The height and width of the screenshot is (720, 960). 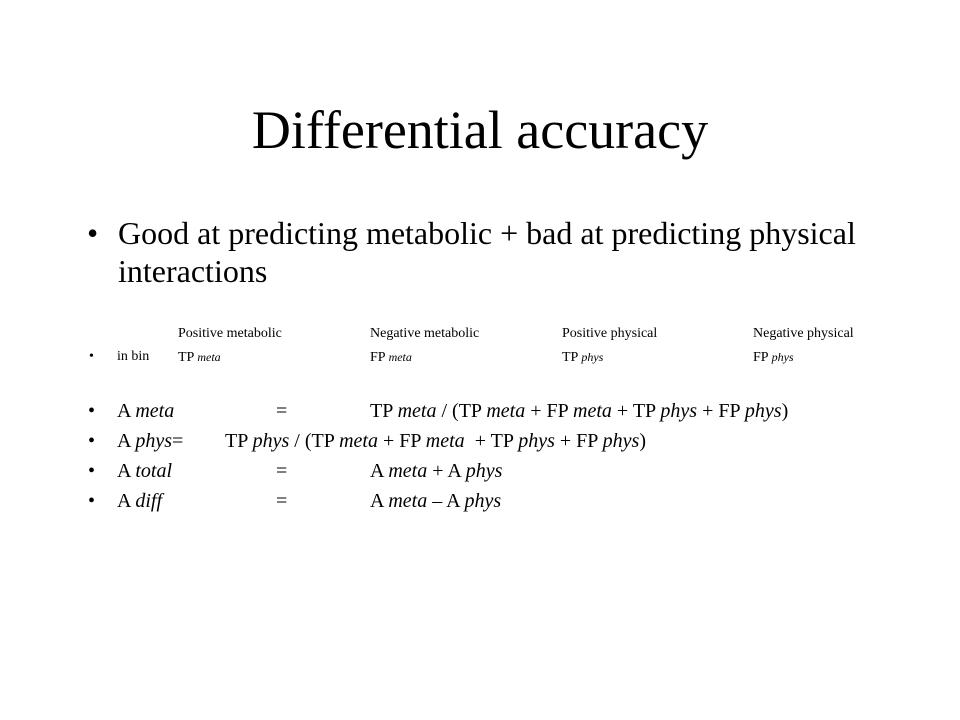 What do you see at coordinates (230, 333) in the screenshot?
I see `header-positive-metabolic: Positive metabolic` at bounding box center [230, 333].